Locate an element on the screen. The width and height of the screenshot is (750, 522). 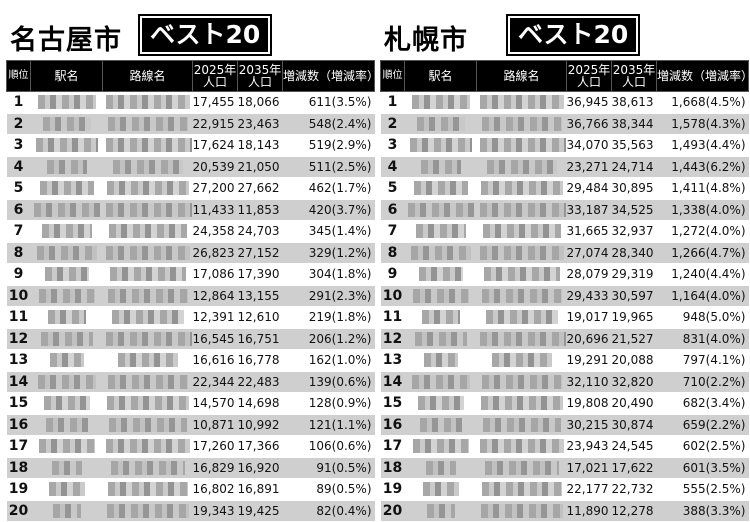
pop-2035-cell: 18,066 is located at coordinates (260, 102).